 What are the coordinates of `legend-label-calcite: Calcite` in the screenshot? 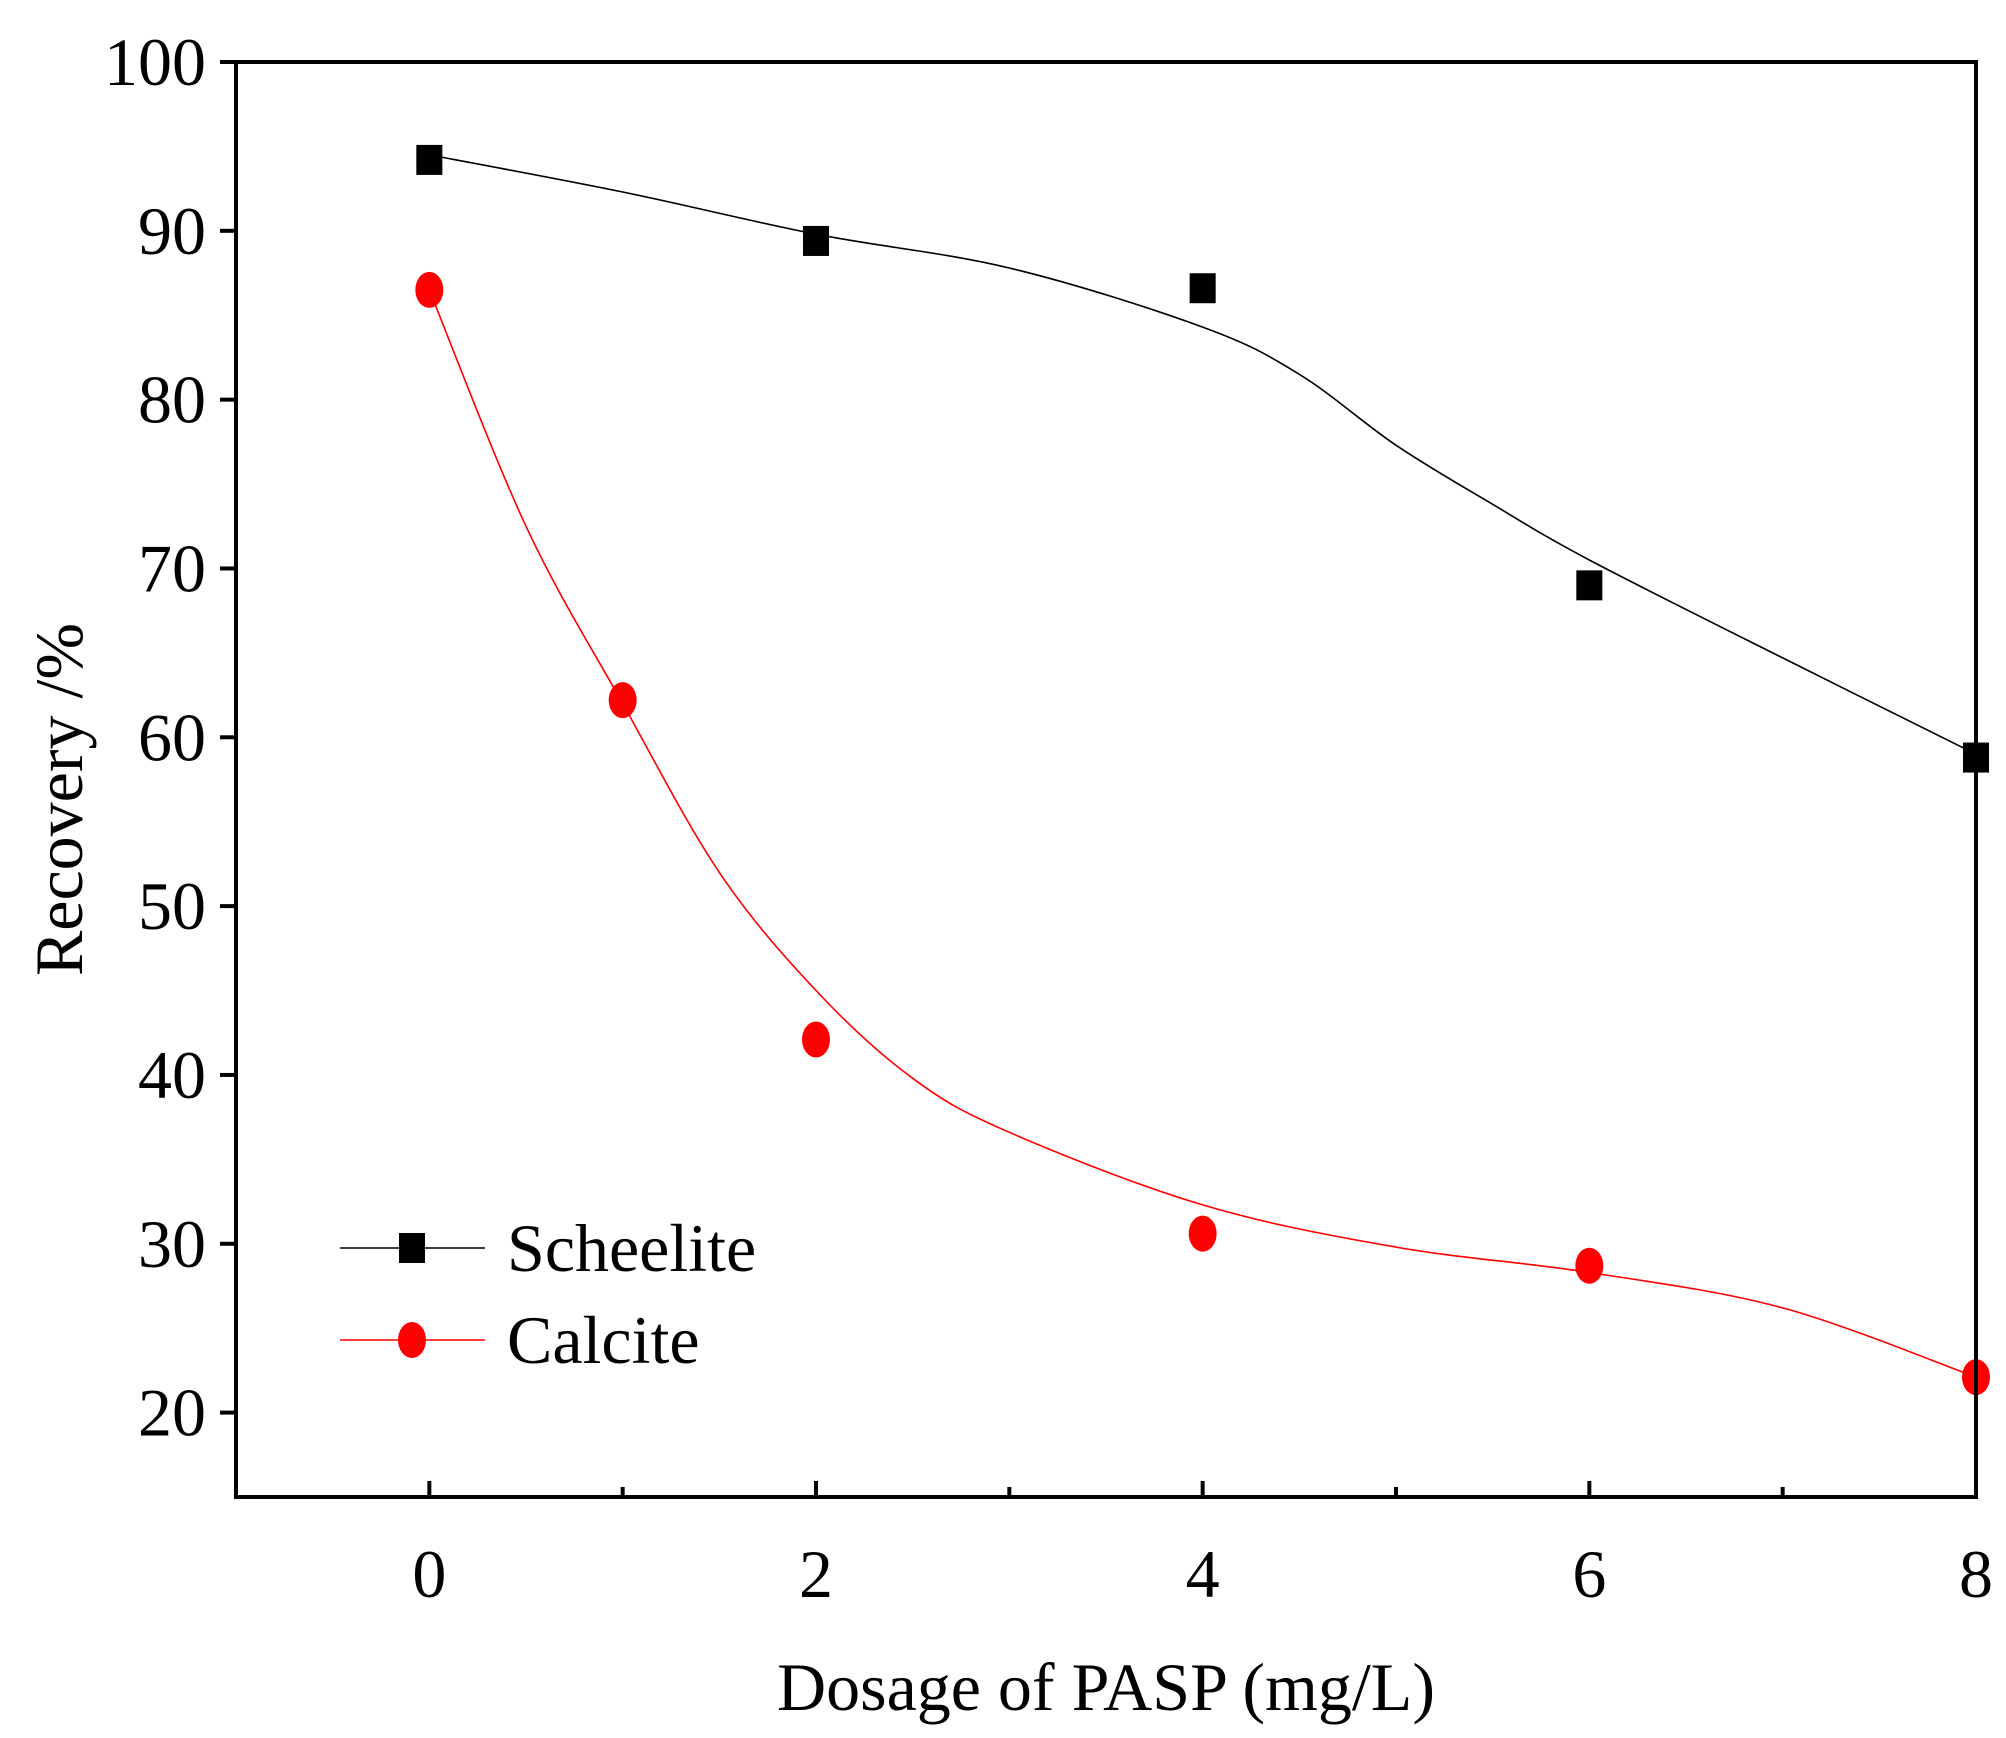 It's located at (603, 1340).